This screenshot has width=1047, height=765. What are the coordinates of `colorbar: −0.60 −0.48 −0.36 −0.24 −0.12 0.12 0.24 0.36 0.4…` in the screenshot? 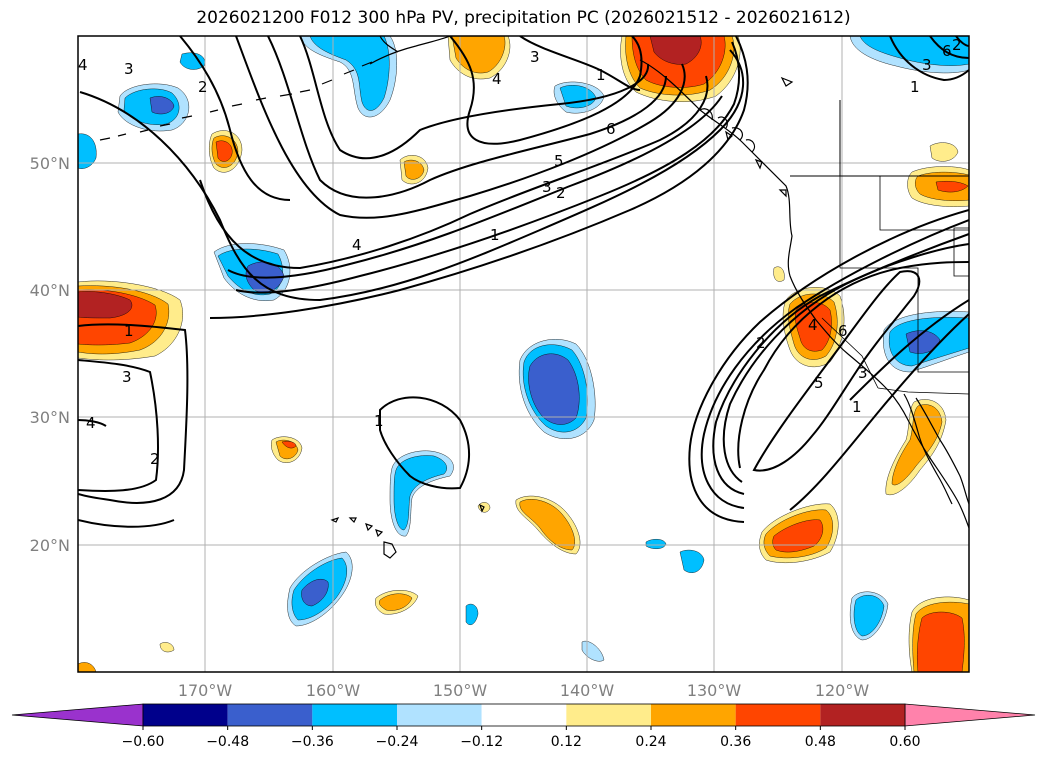 It's located at (523, 726).